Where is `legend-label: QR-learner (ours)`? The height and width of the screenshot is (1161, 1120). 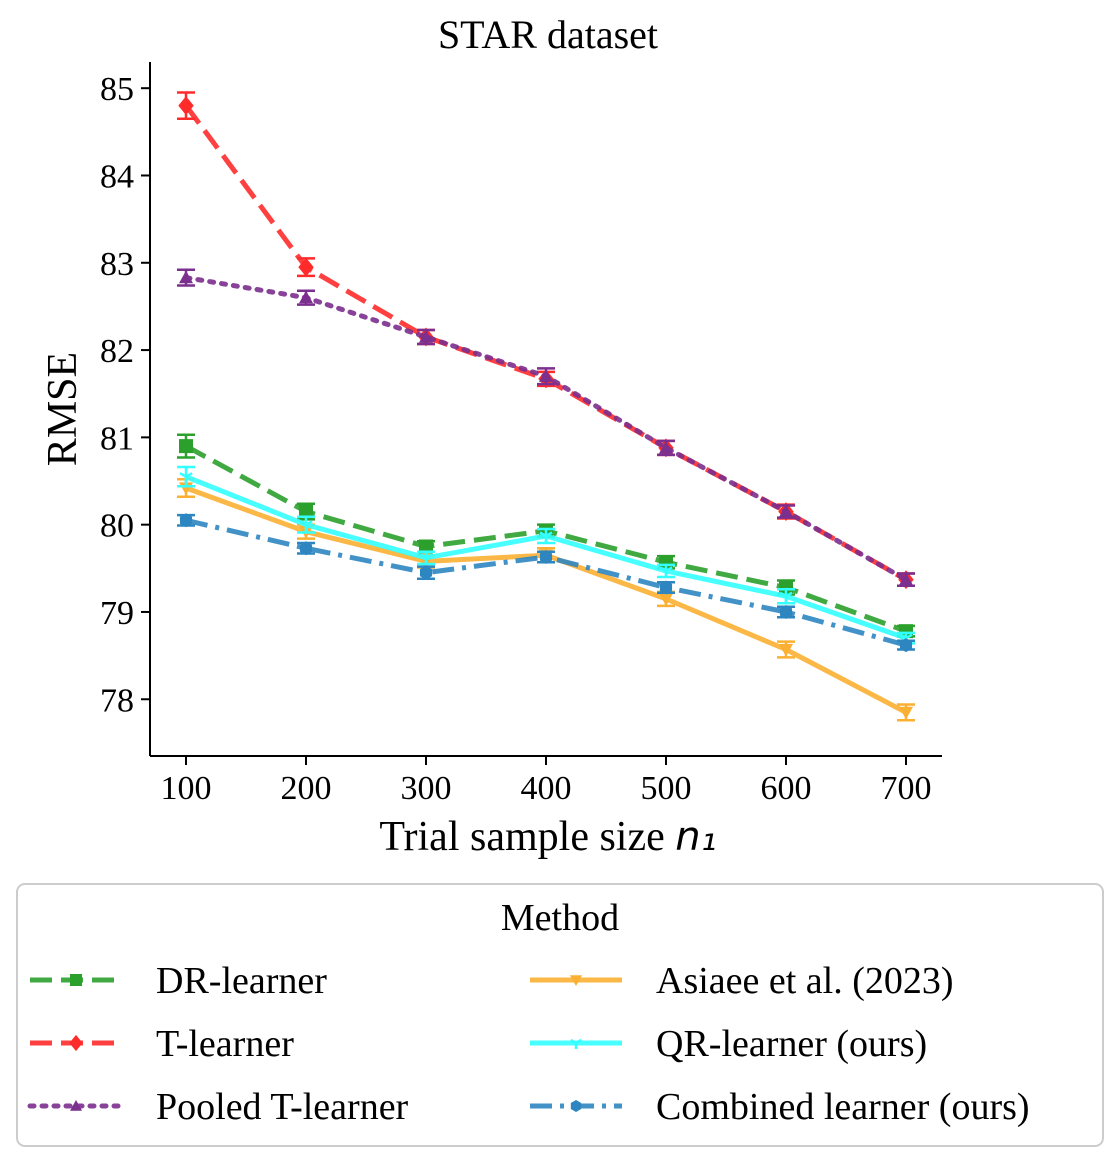
legend-label: QR-learner (ours) is located at coordinates (791, 1044).